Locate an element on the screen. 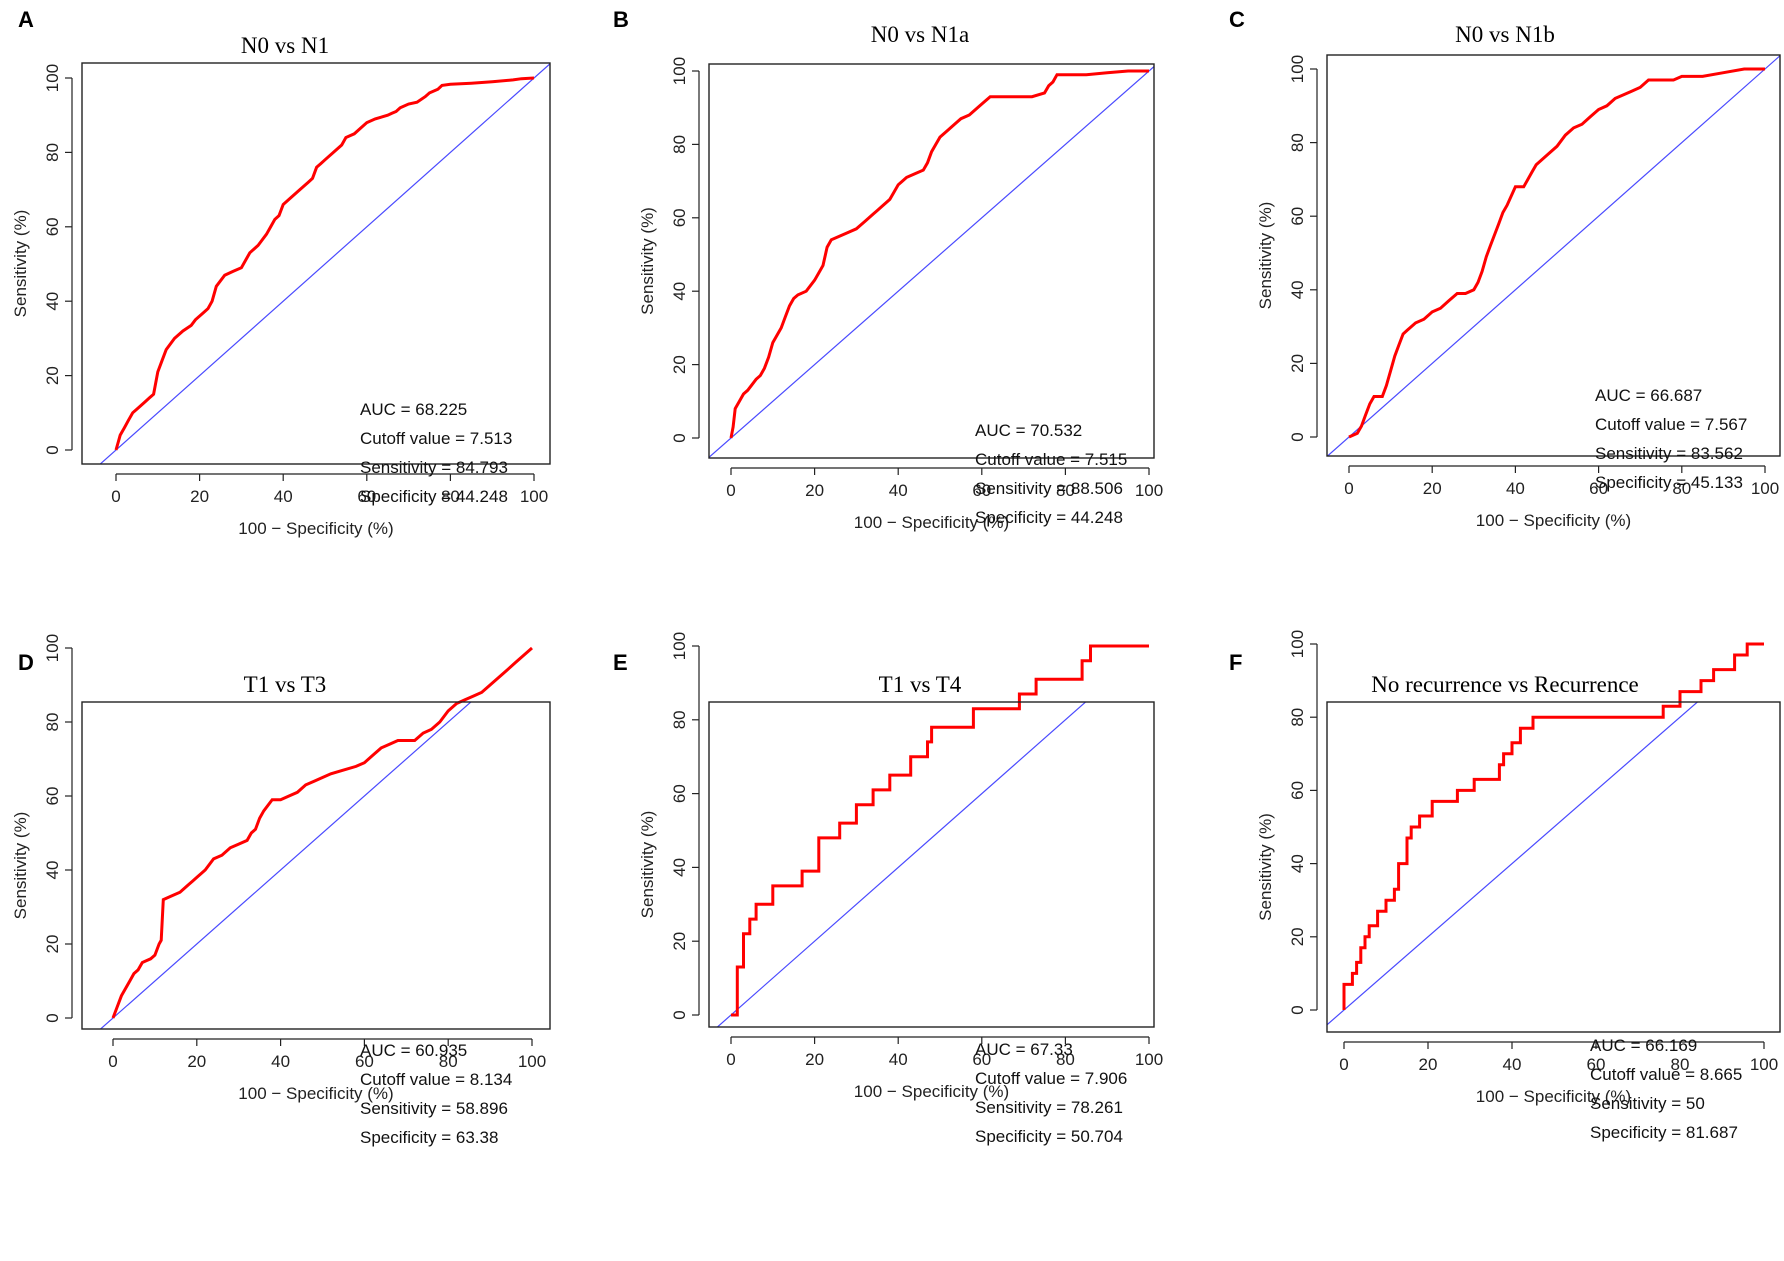 This screenshot has height=1261, width=1784. panel-title: T1 vs T3 is located at coordinates (285, 684).